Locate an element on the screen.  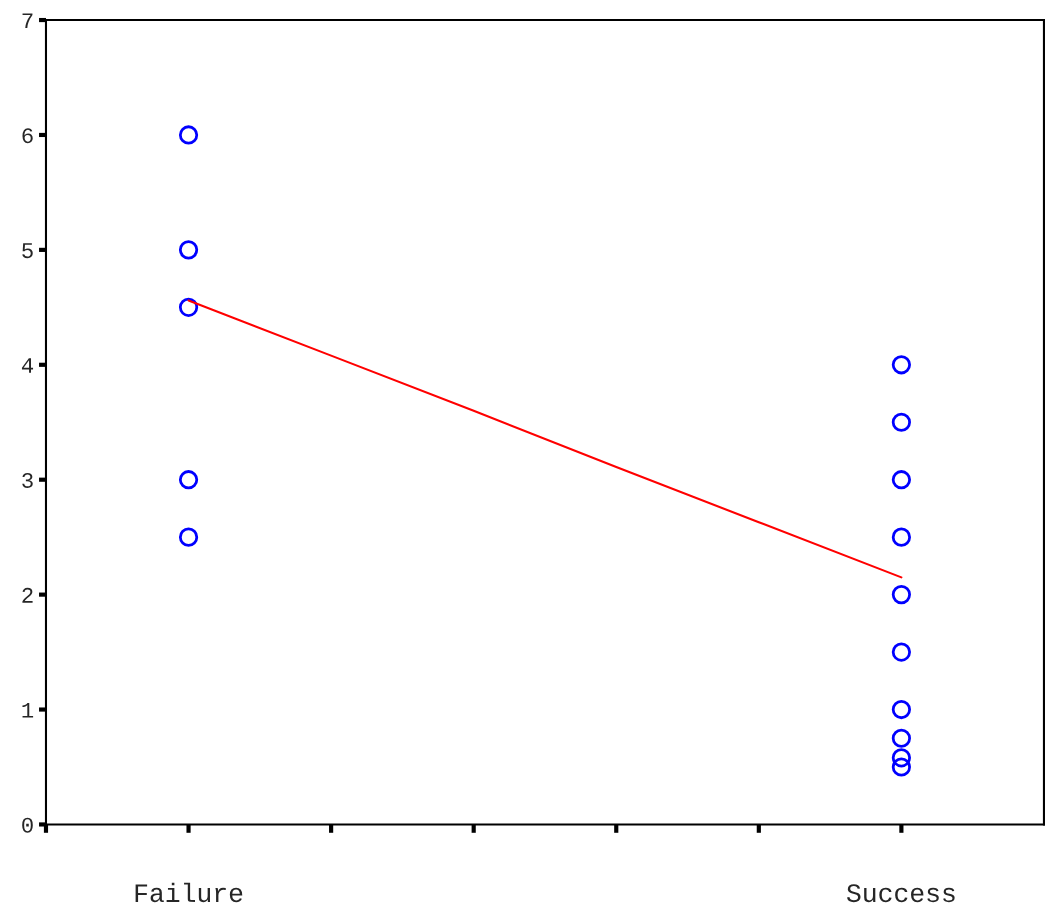
y-tick-label: 4 is located at coordinates (27, 365).